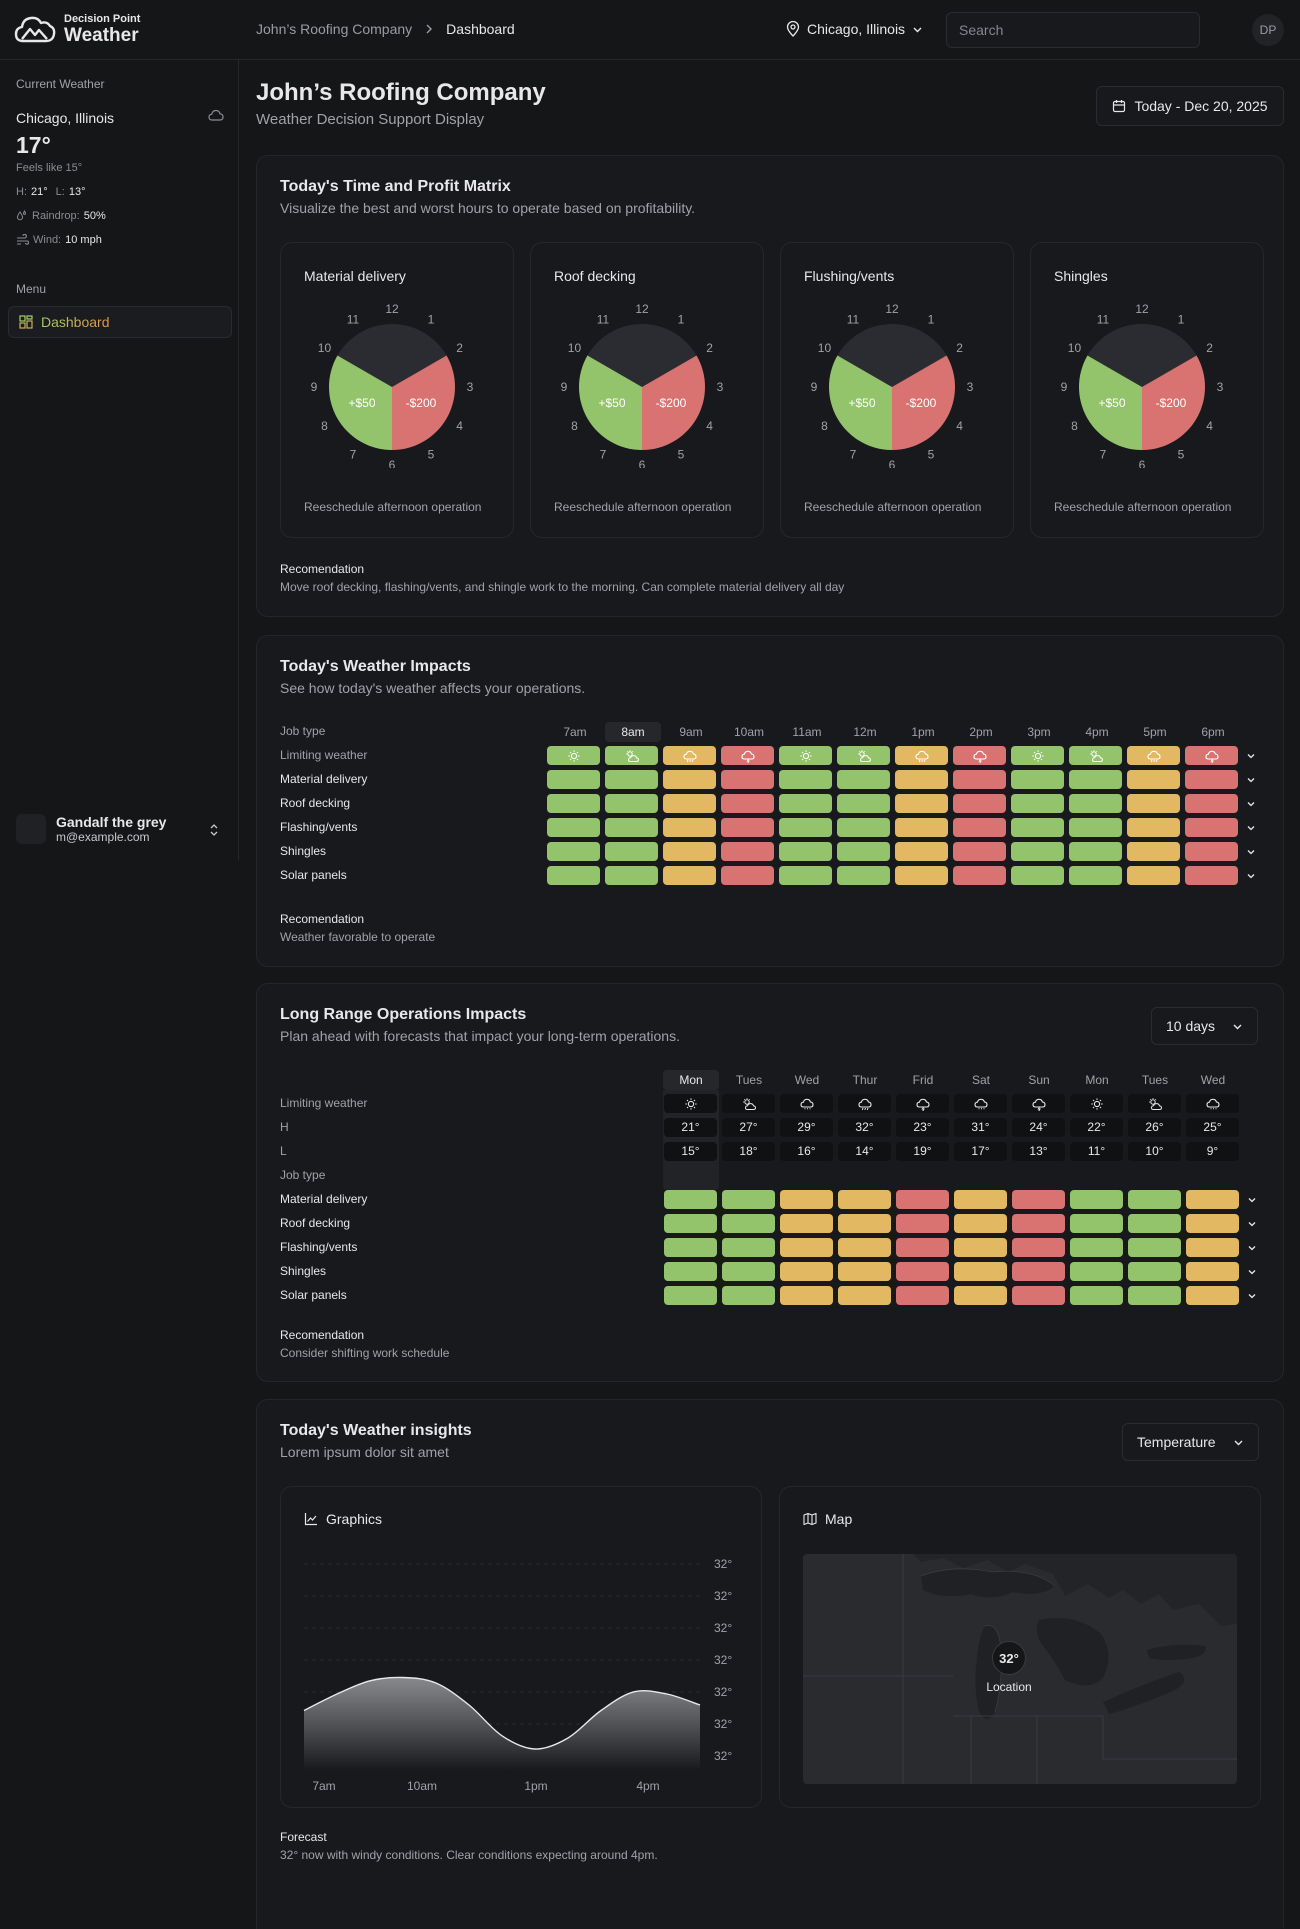  I want to click on breadcrumb-company: John’s Roofing Company, so click(334, 29).